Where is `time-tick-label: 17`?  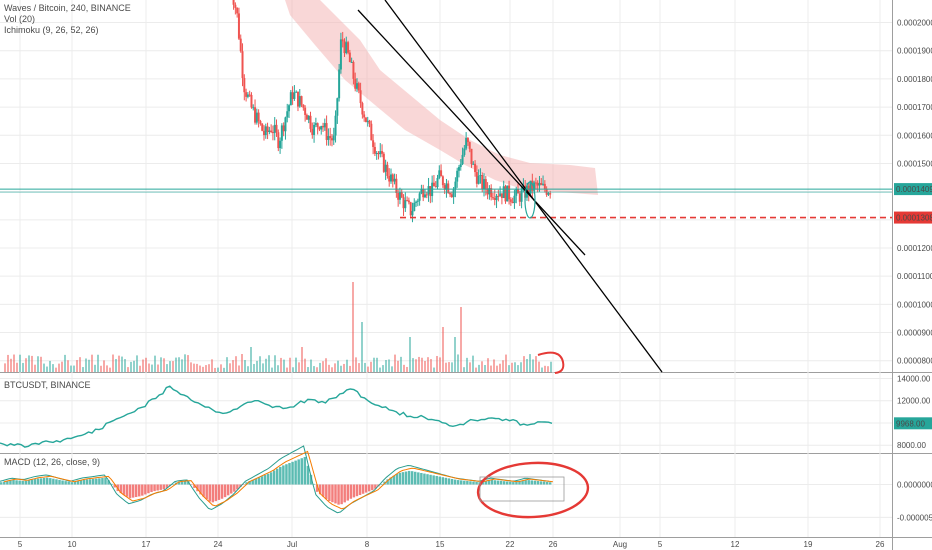
time-tick-label: 17 is located at coordinates (146, 544).